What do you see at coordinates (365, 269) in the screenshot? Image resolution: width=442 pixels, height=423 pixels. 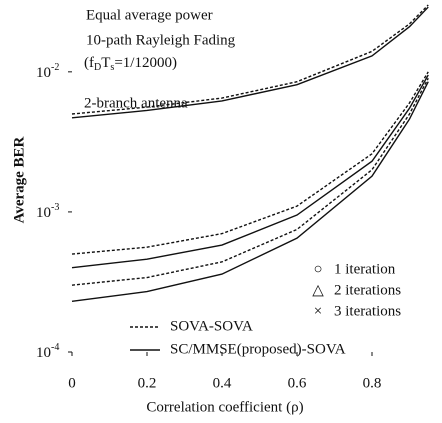 I see `iteration-label: 1 iteration` at bounding box center [365, 269].